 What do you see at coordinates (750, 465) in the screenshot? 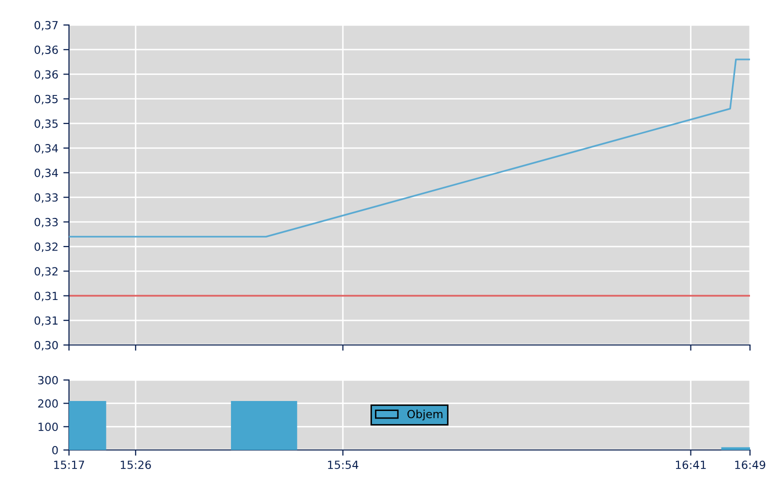
I see `x-tick-label: 16:49` at bounding box center [750, 465].